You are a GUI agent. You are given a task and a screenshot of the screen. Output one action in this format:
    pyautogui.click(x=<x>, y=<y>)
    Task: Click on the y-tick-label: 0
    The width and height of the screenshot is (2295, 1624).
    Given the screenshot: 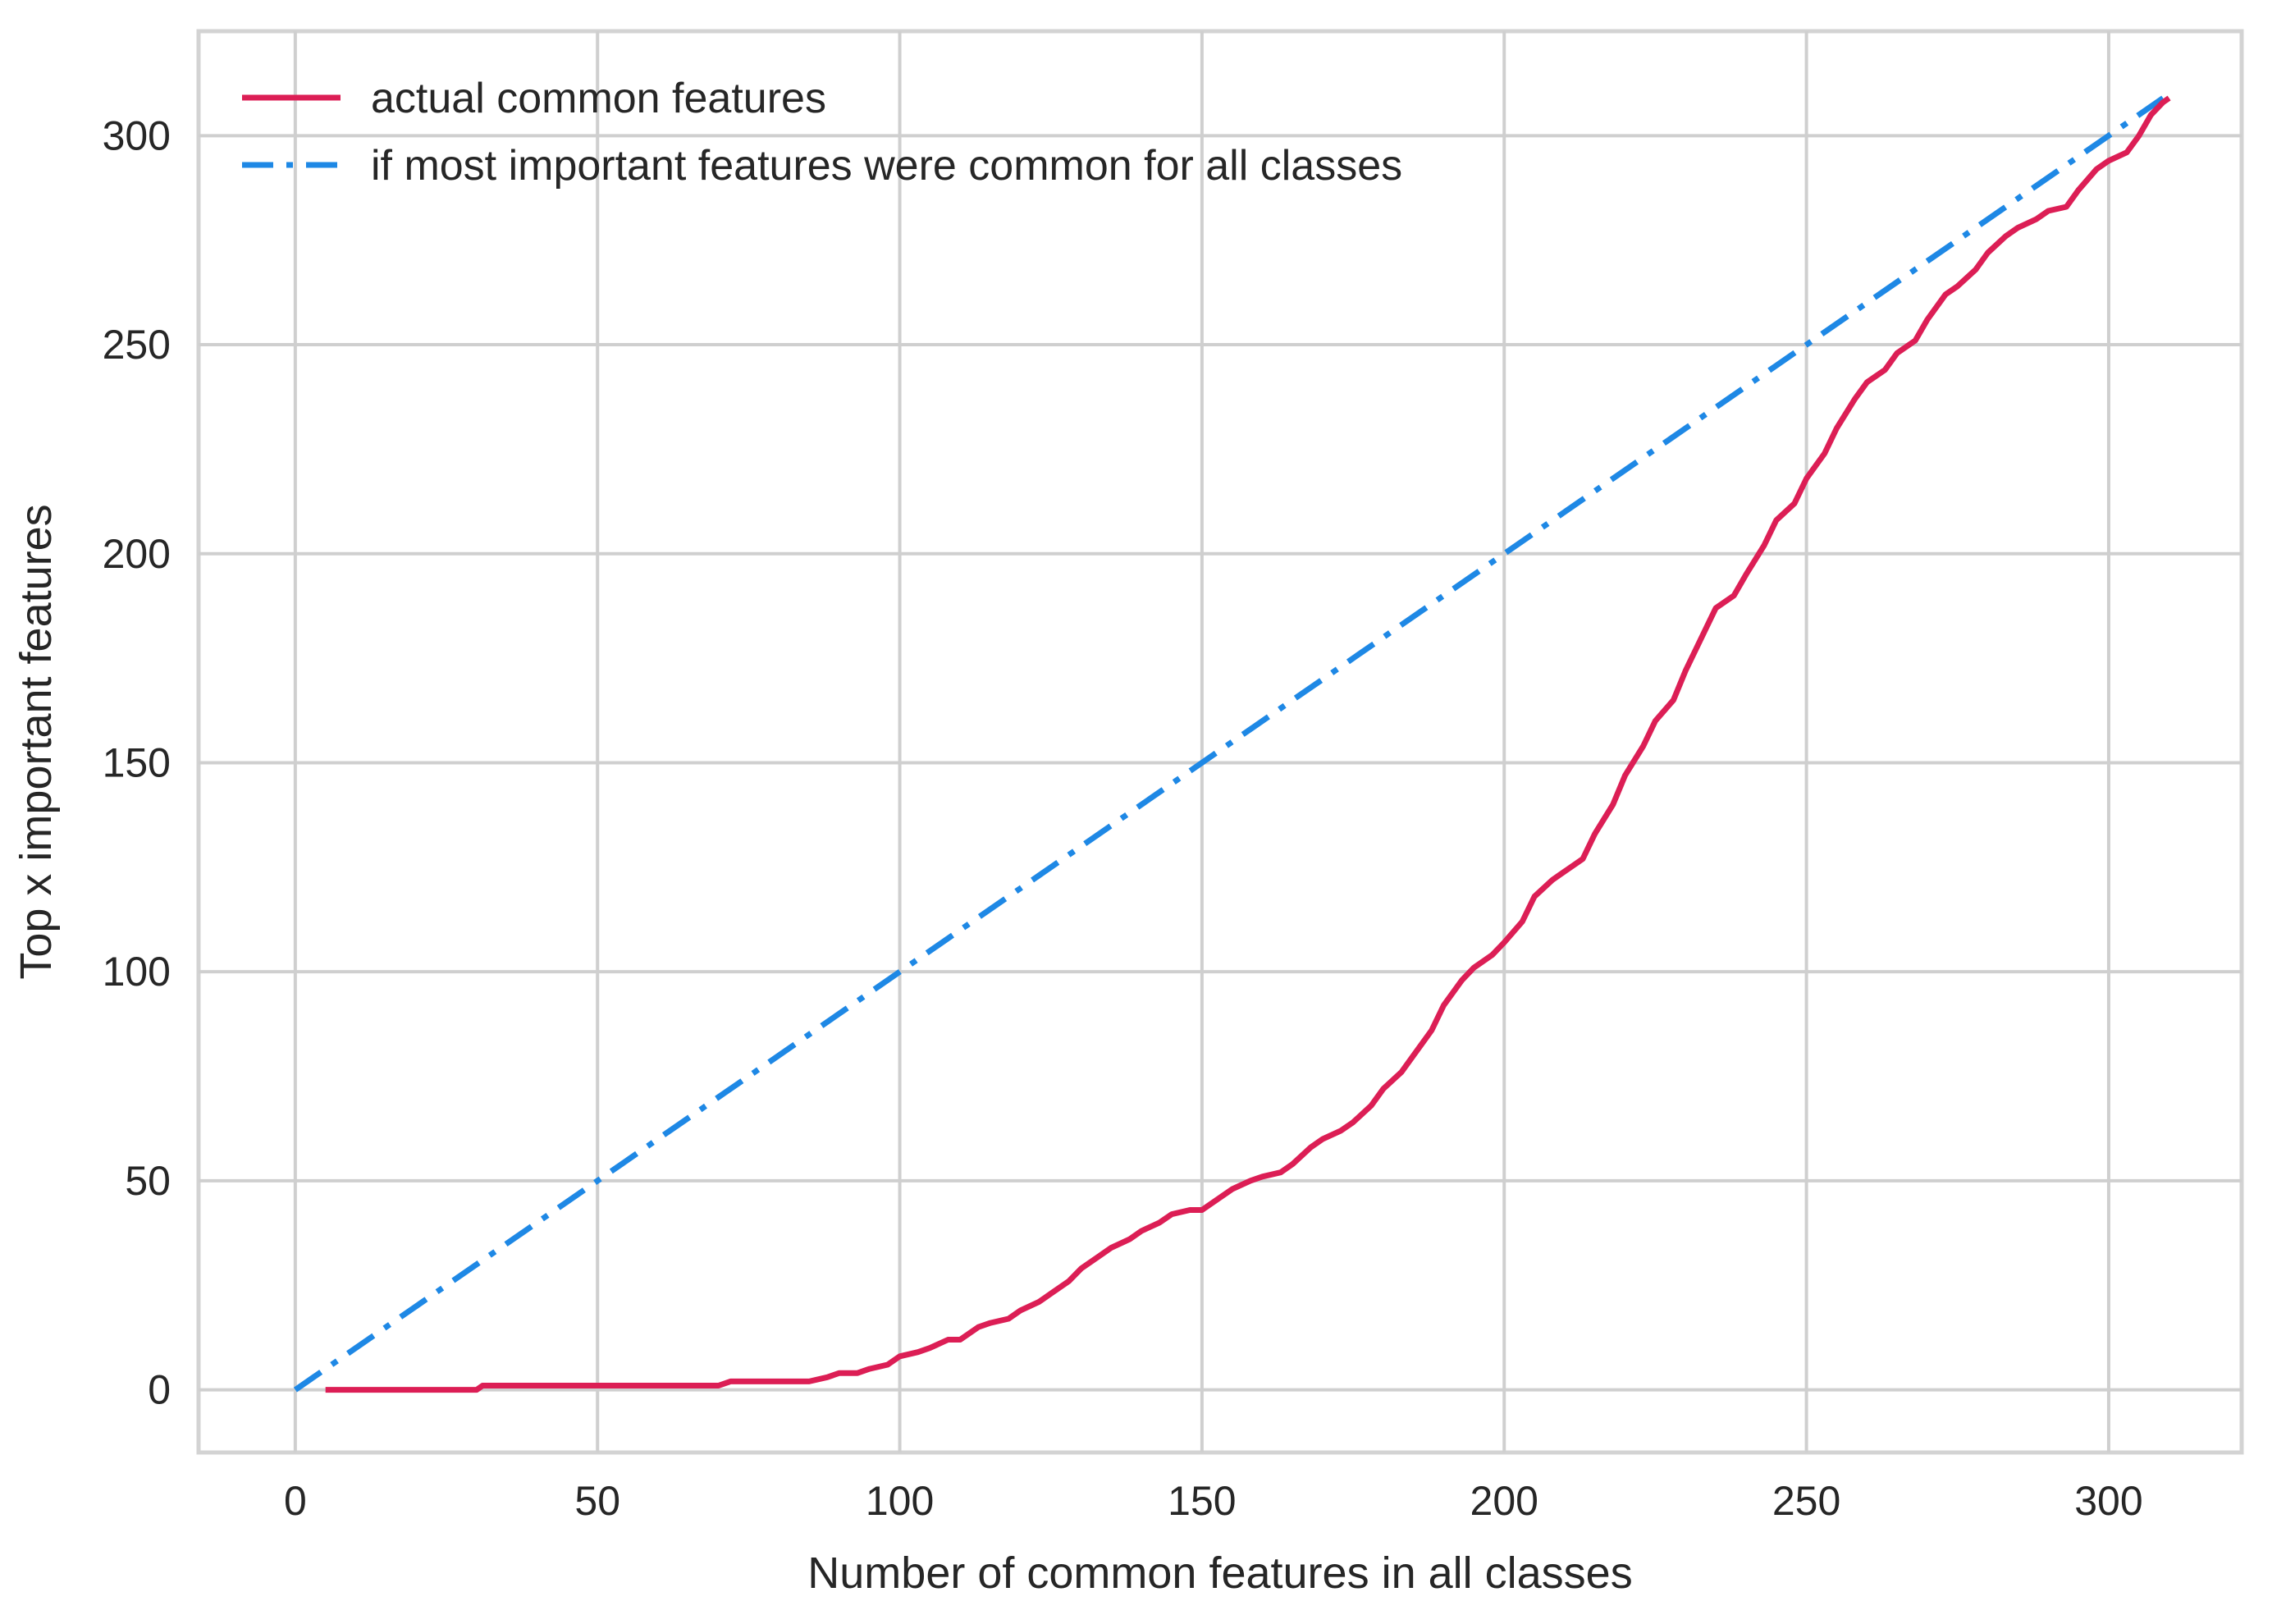 What is the action you would take?
    pyautogui.click(x=159, y=1390)
    